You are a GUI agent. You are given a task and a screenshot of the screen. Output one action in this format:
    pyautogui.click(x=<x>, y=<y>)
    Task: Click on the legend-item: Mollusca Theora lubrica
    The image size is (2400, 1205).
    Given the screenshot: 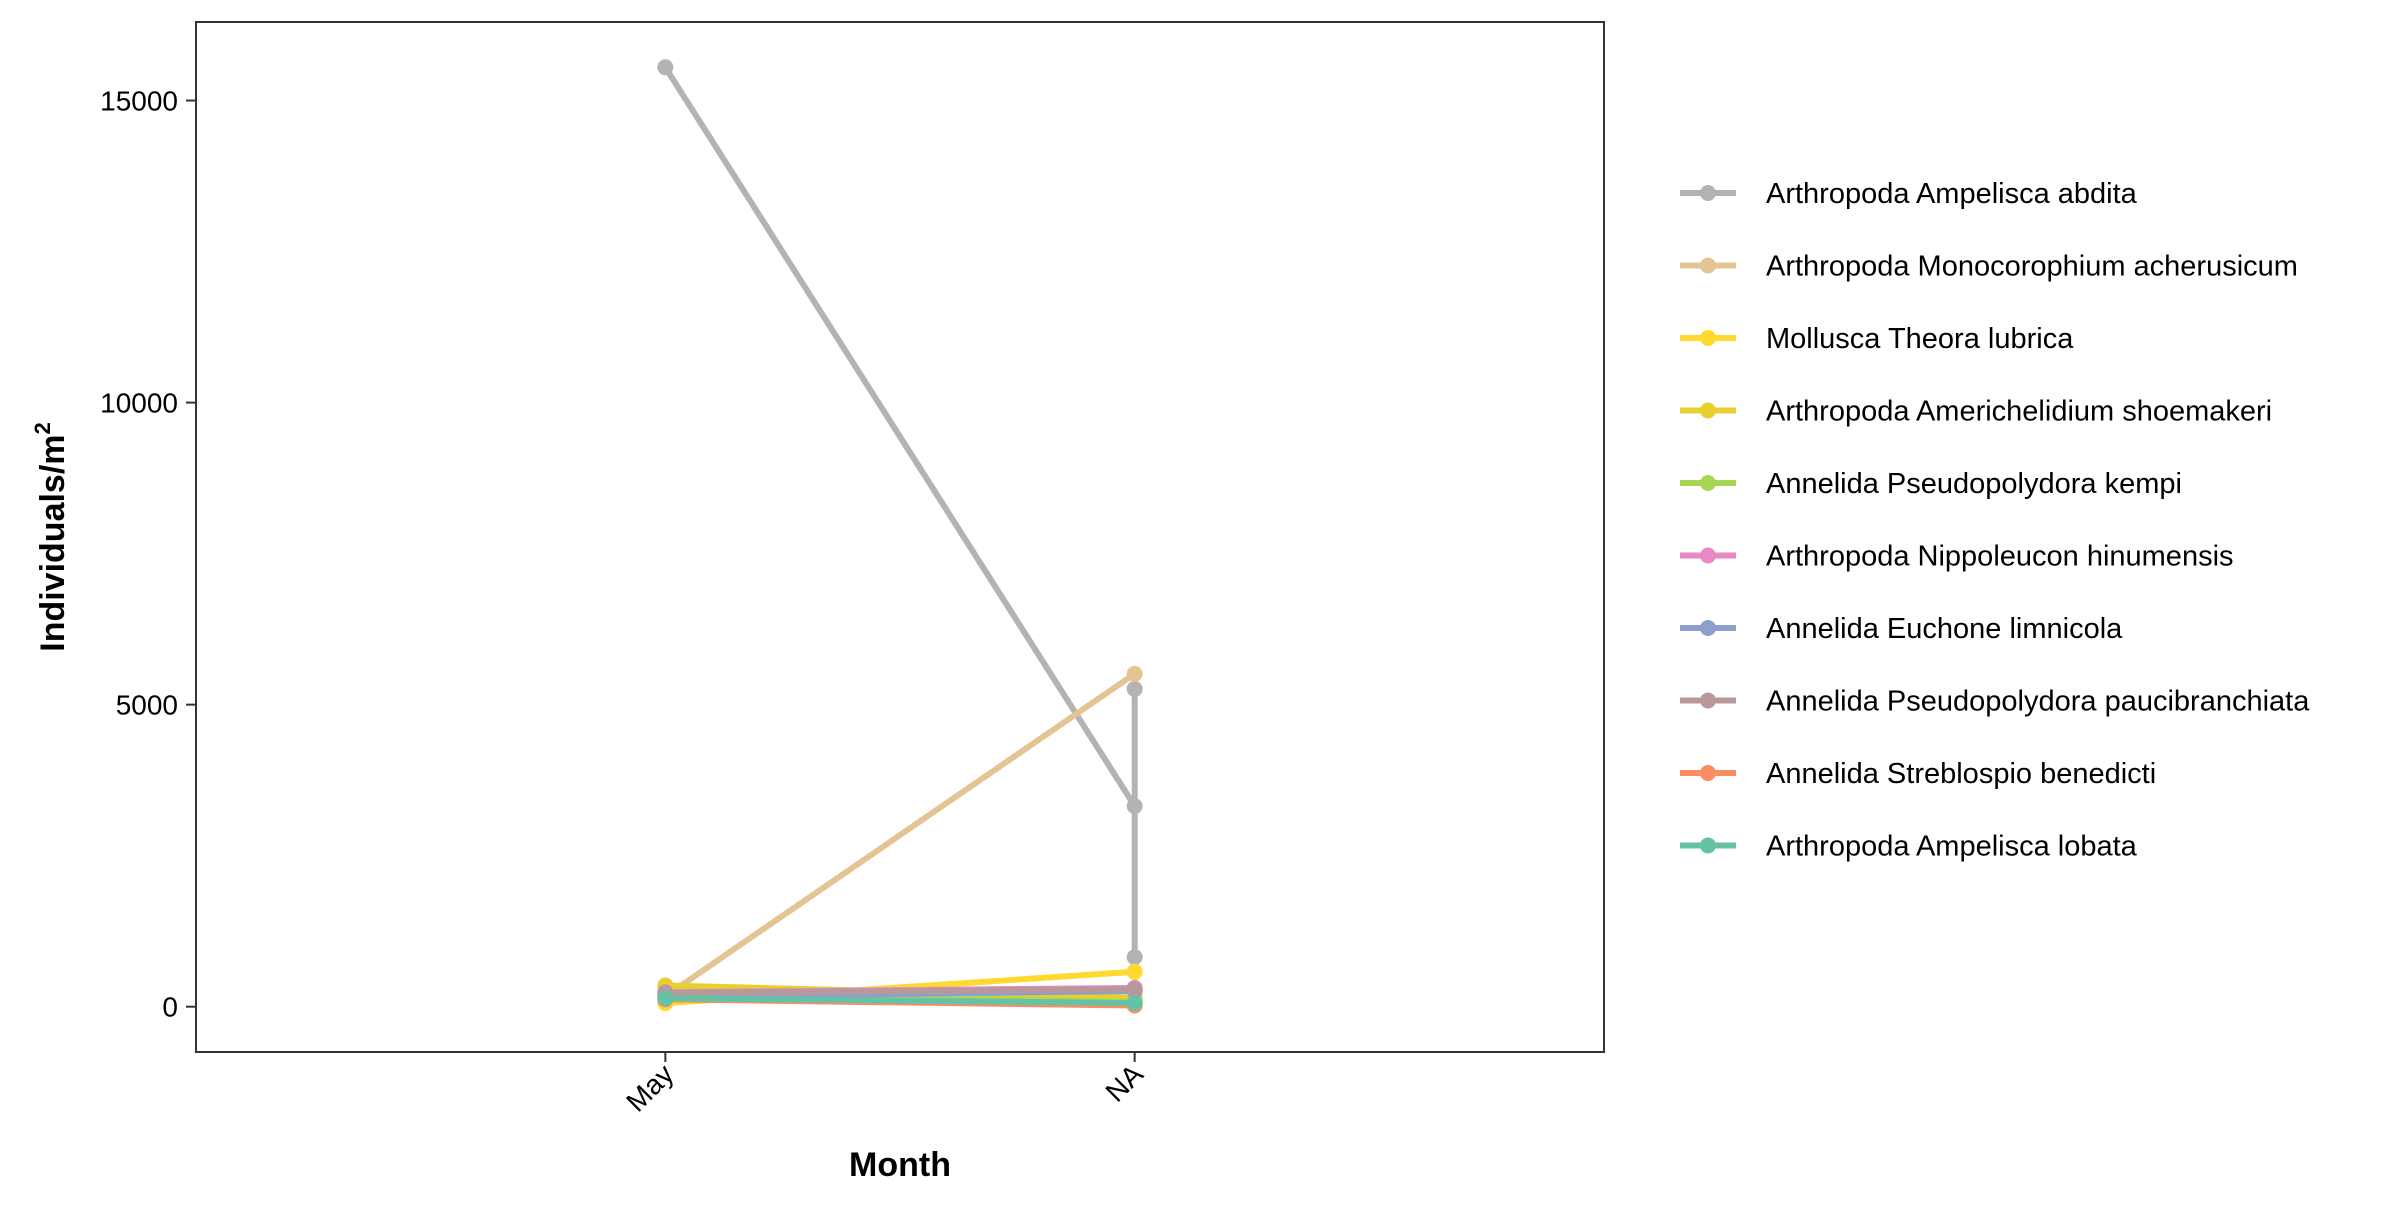 What is the action you would take?
    pyautogui.click(x=1877, y=339)
    